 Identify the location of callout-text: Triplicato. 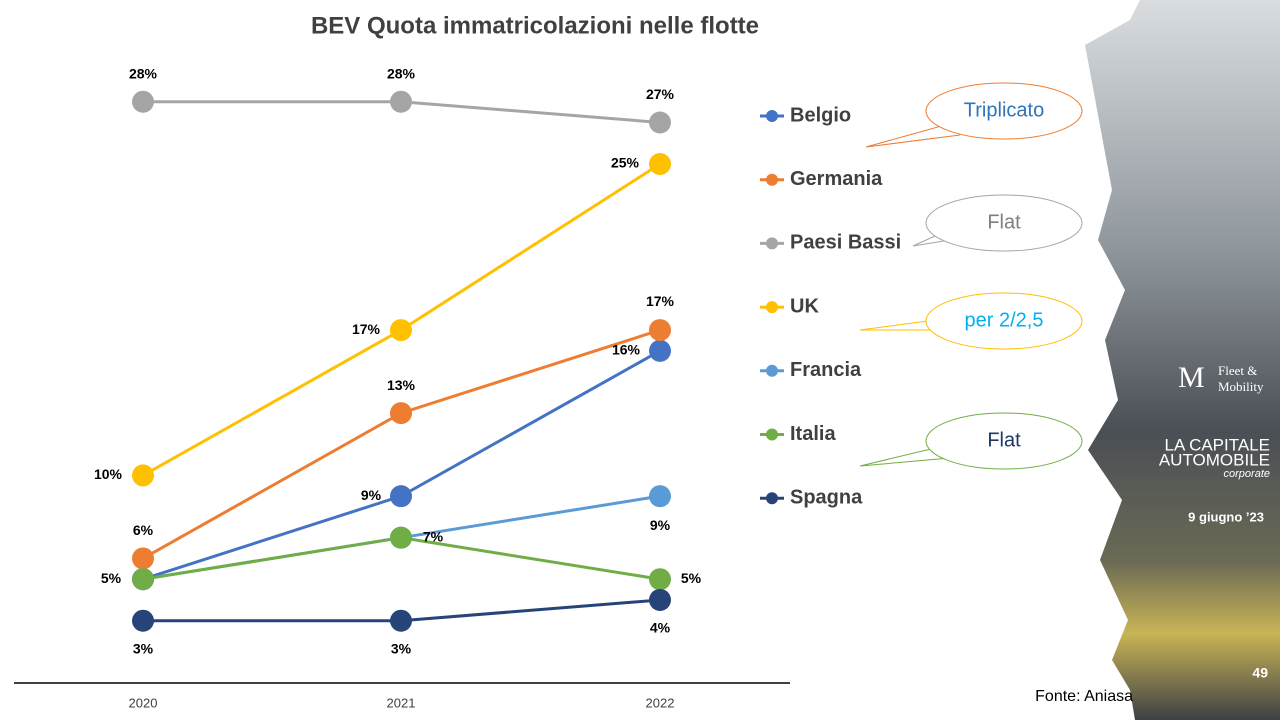
(1004, 110).